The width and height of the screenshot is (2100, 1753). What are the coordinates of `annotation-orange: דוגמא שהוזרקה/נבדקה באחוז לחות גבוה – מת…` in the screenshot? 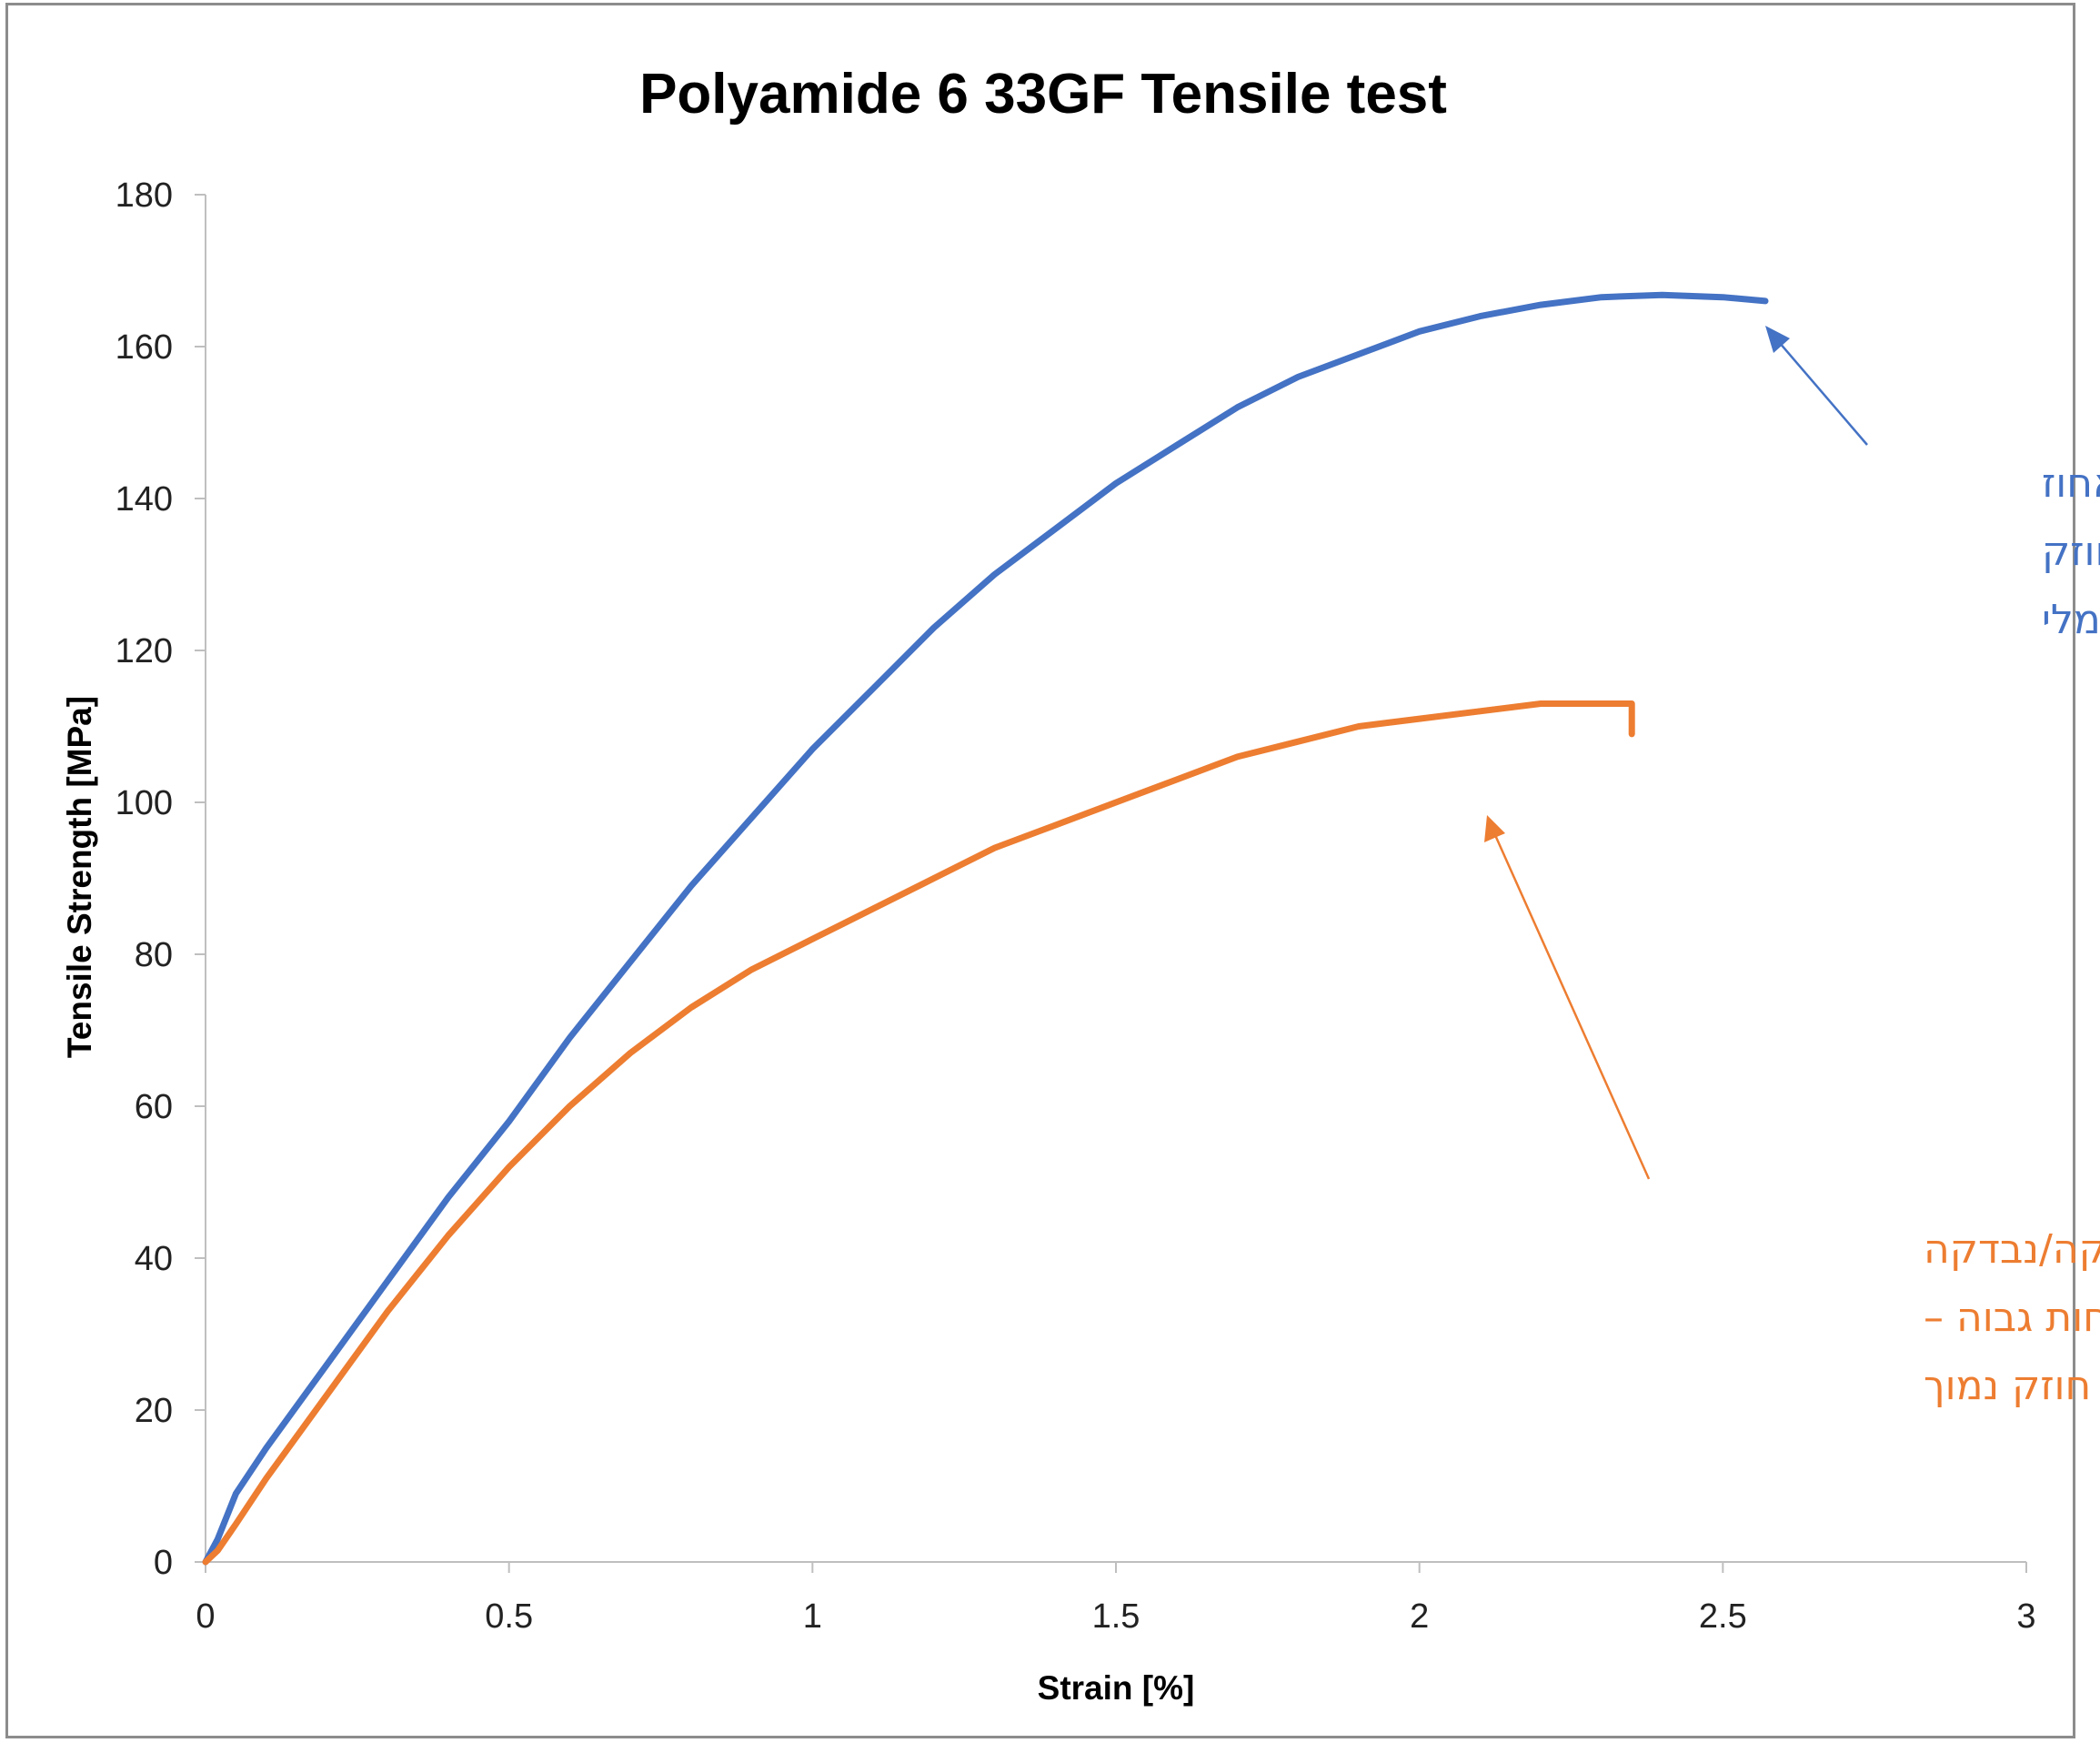 It's located at (2012, 1317).